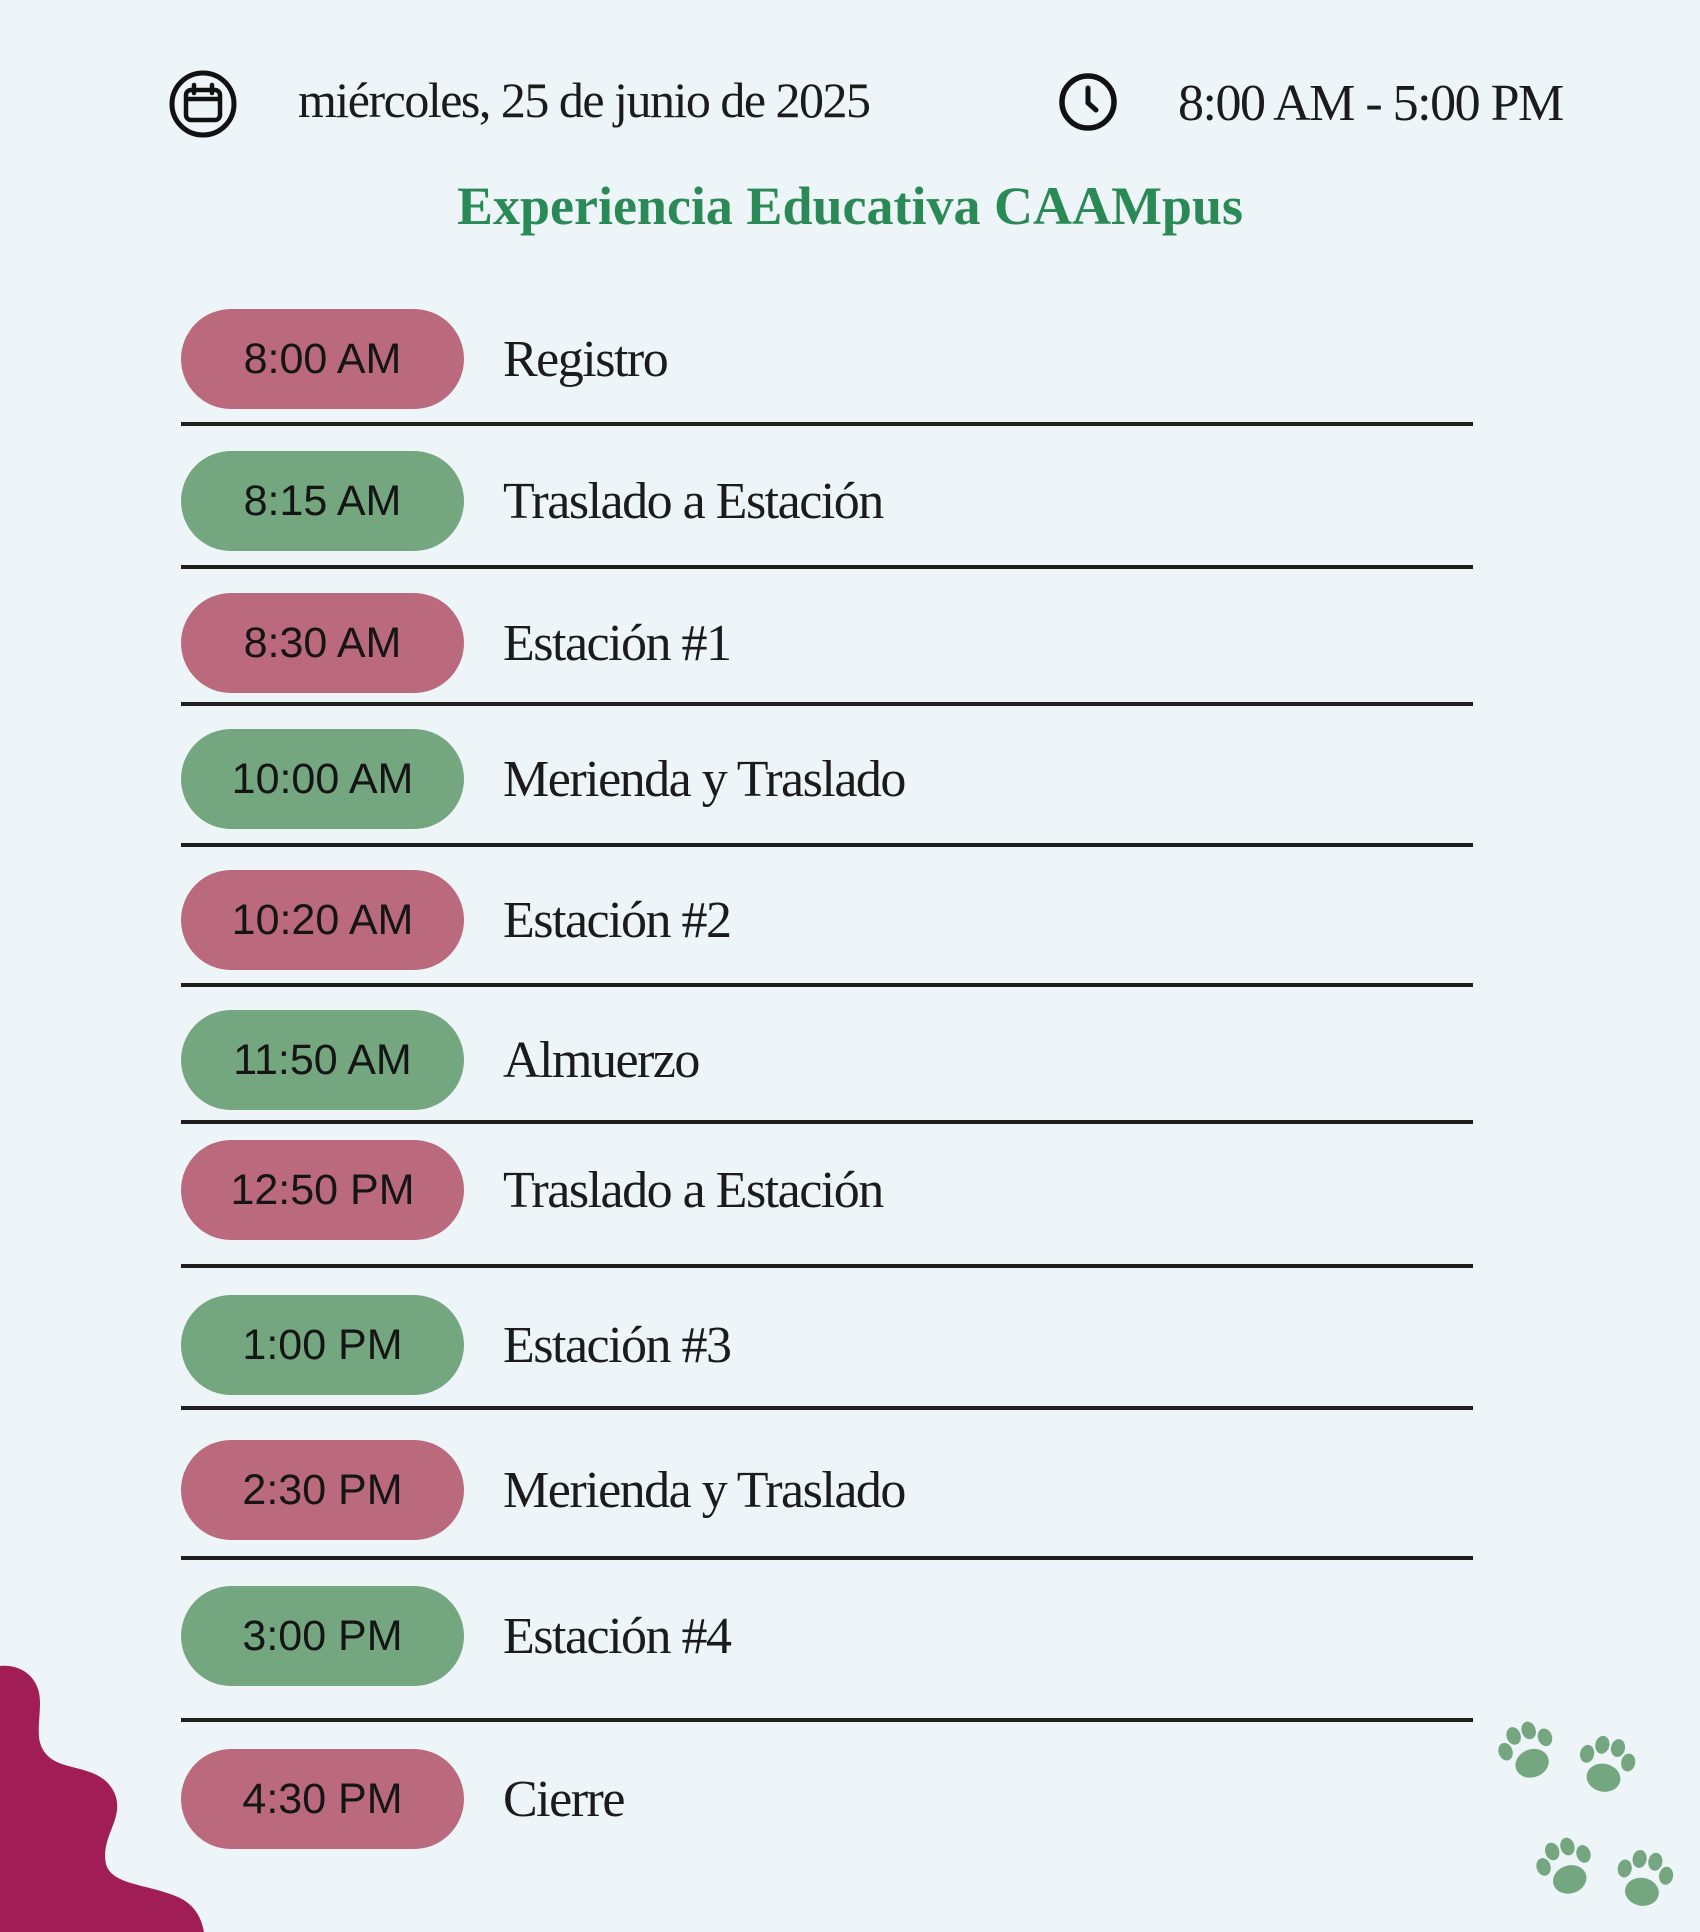 The image size is (1700, 1932). Describe the element at coordinates (322, 501) in the screenshot. I see `time-pill: 8:15 AM` at that location.